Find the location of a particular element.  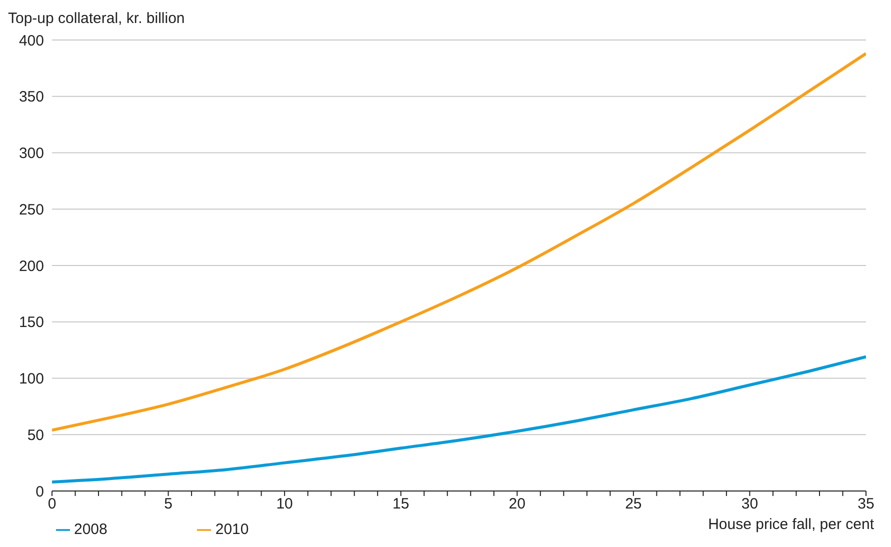

x-tick-label: 20 is located at coordinates (517, 504).